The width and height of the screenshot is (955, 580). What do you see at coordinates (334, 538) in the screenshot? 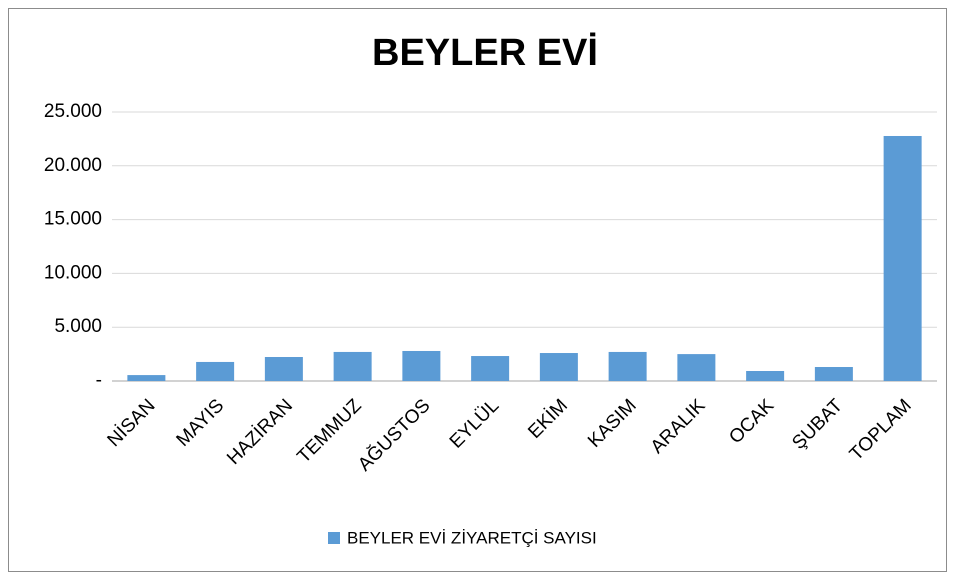
I see `legend-swatch` at bounding box center [334, 538].